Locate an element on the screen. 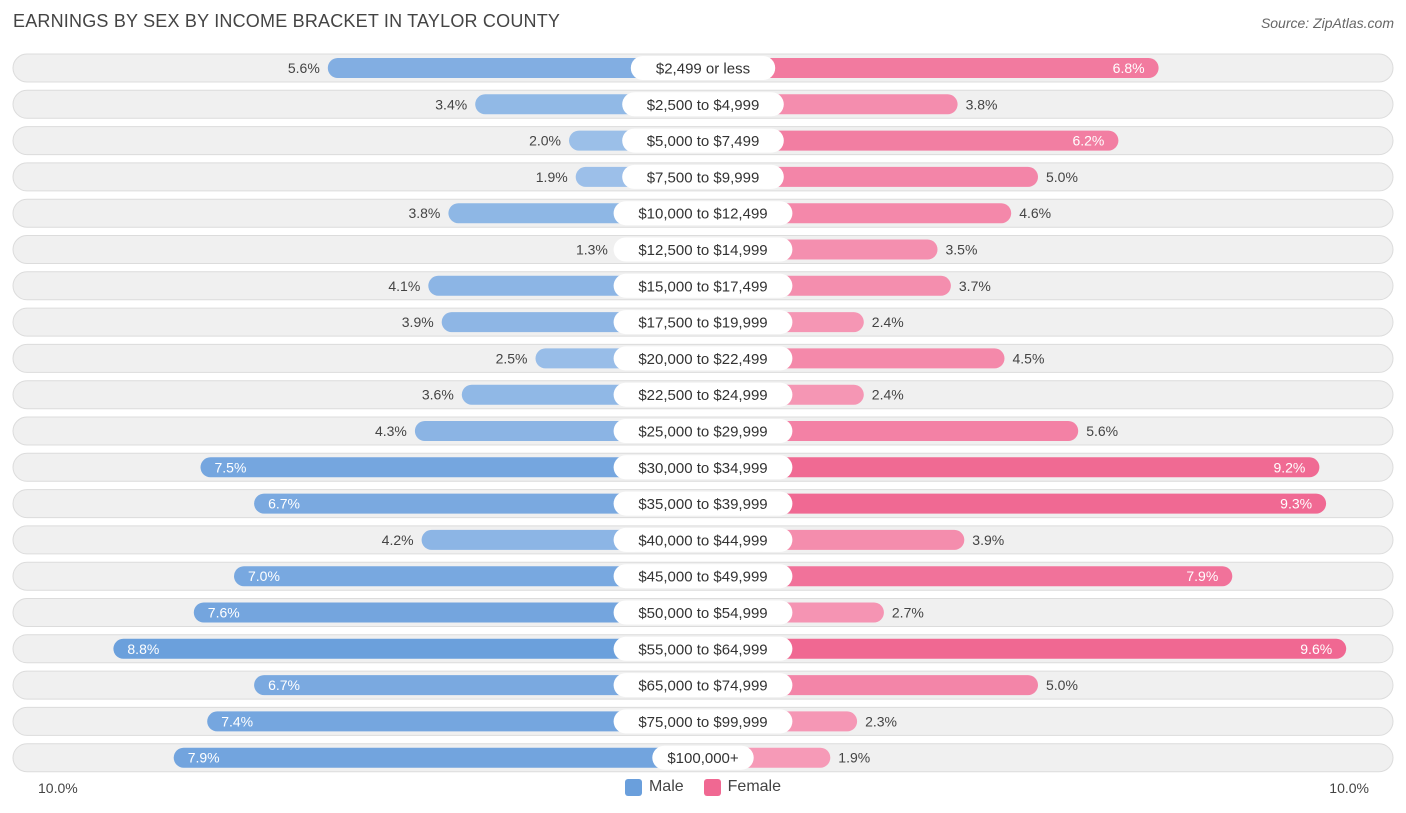 Image resolution: width=1406 pixels, height=813 pixels. male-value-label: 2.0% is located at coordinates (545, 141).